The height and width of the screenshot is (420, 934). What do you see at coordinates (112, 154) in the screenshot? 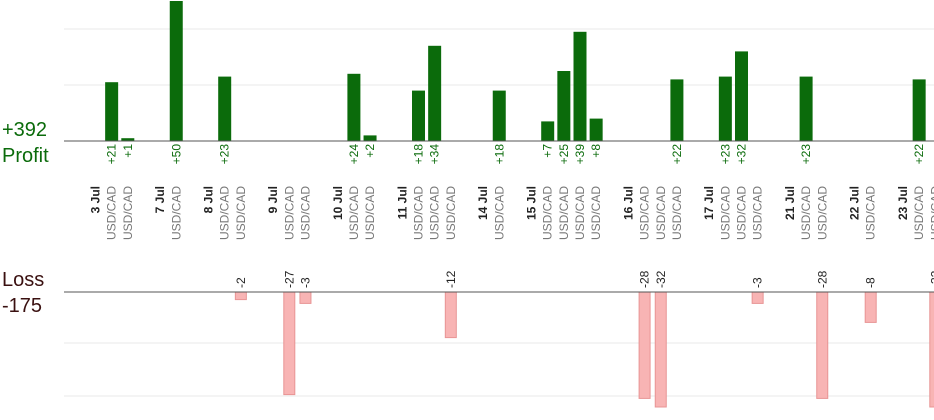
I see `profit-value-label: +21` at bounding box center [112, 154].